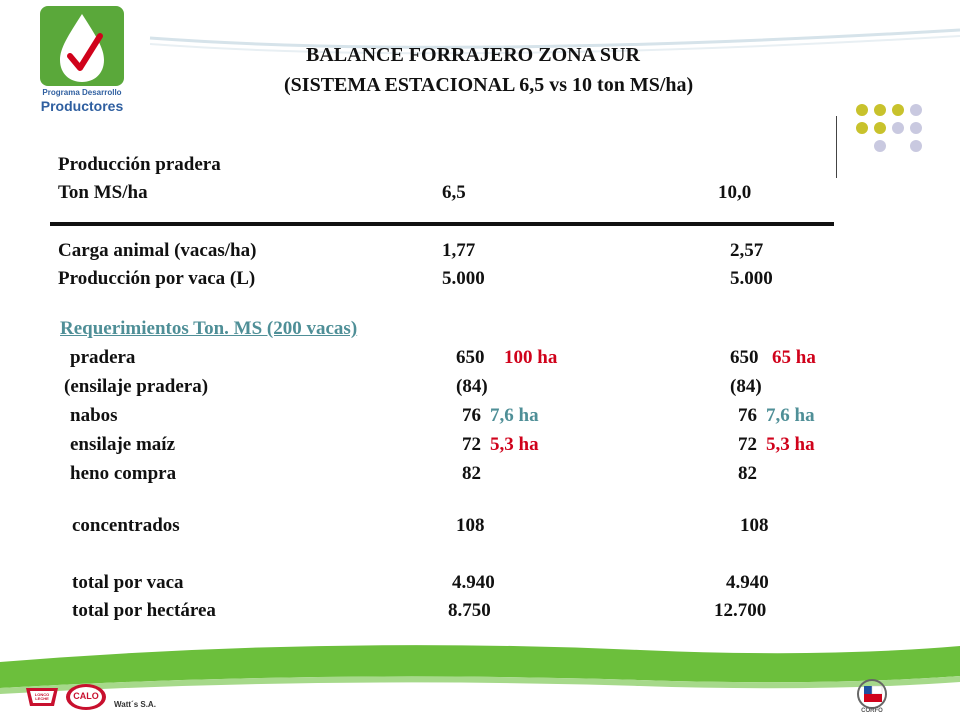  What do you see at coordinates (480, 682) in the screenshot?
I see `footer-green-wave` at bounding box center [480, 682].